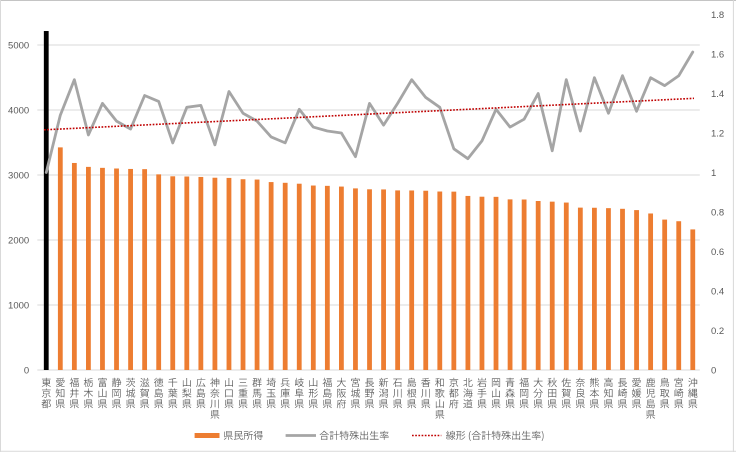 This screenshot has height=457, width=736. Describe the element at coordinates (717, 291) in the screenshot. I see `svg-text: 0.4` at that location.